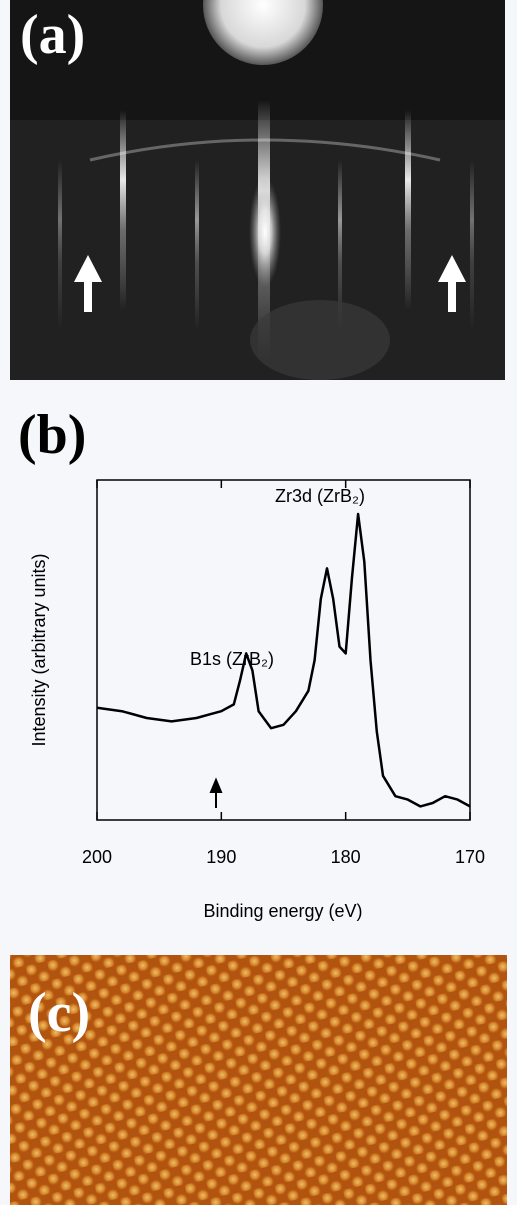 This screenshot has height=1205, width=517. What do you see at coordinates (320, 496) in the screenshot?
I see `annotation: Zr3d (ZrB₂)` at bounding box center [320, 496].